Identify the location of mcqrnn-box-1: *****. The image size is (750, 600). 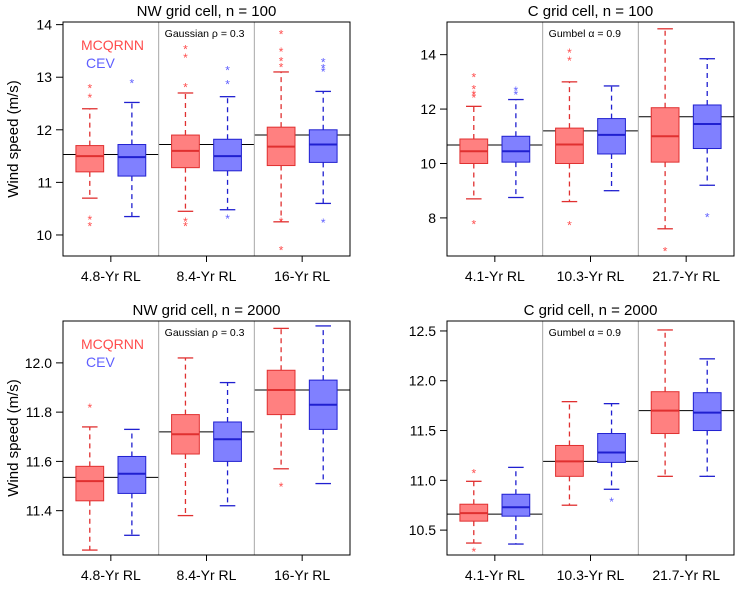
(474, 150).